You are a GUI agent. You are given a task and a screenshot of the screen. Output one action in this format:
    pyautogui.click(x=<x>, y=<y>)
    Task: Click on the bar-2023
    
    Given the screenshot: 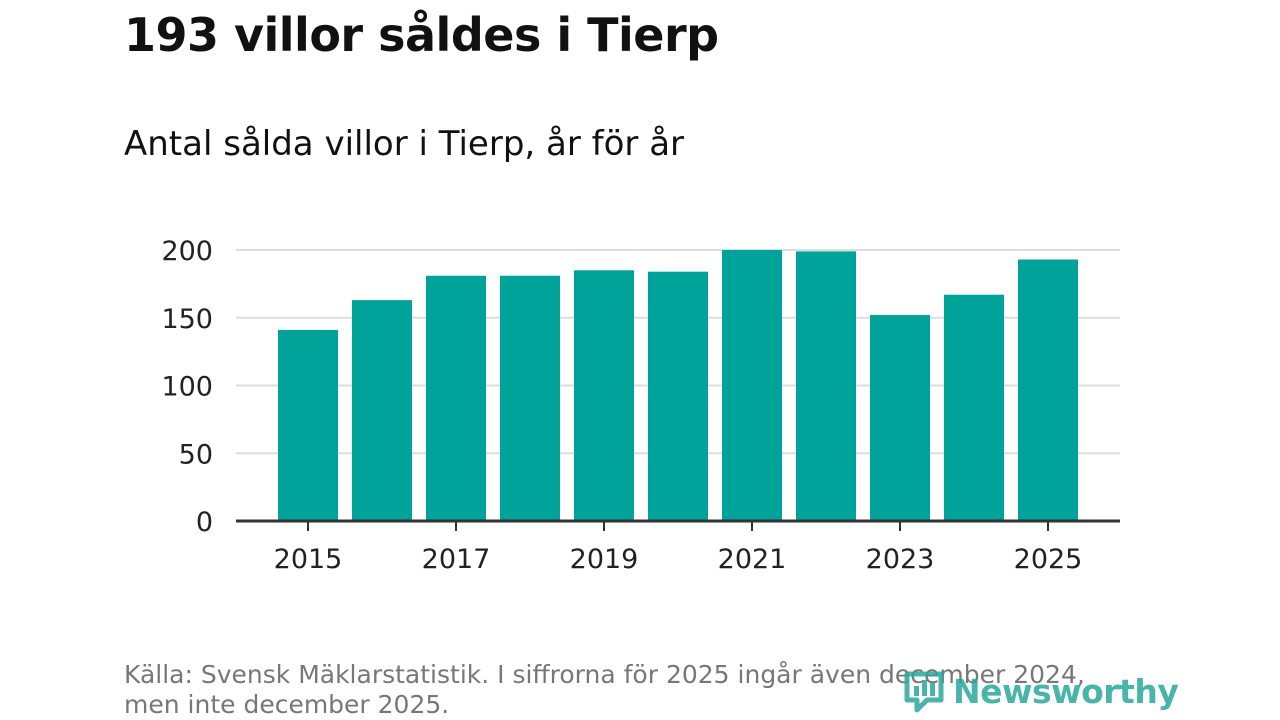 What is the action you would take?
    pyautogui.click(x=900, y=418)
    